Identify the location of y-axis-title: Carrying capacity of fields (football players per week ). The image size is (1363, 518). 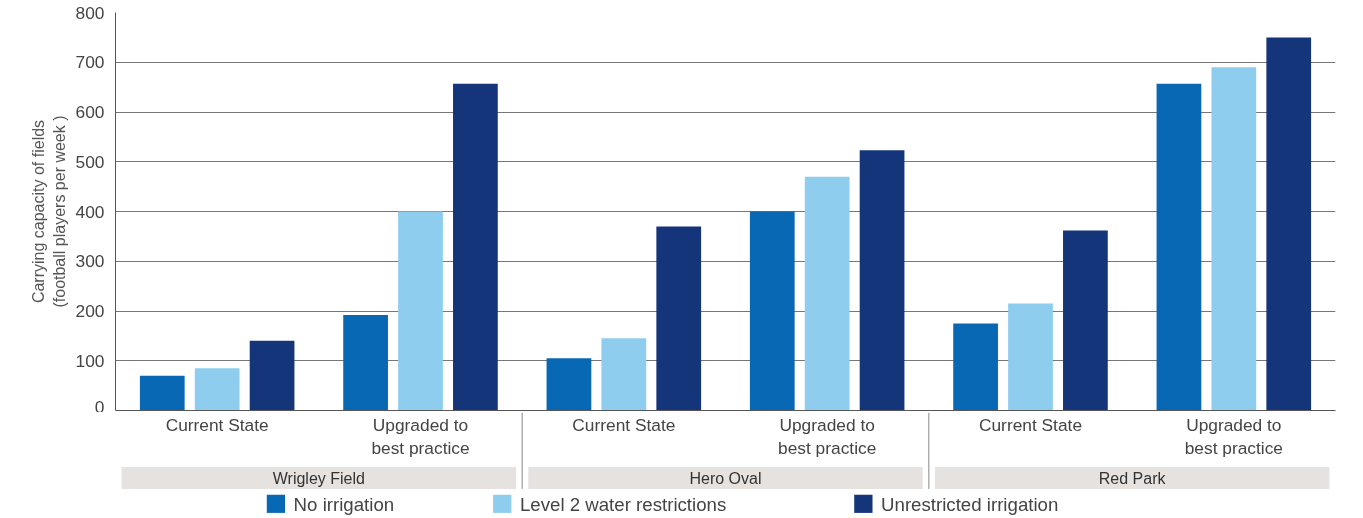
(49, 211).